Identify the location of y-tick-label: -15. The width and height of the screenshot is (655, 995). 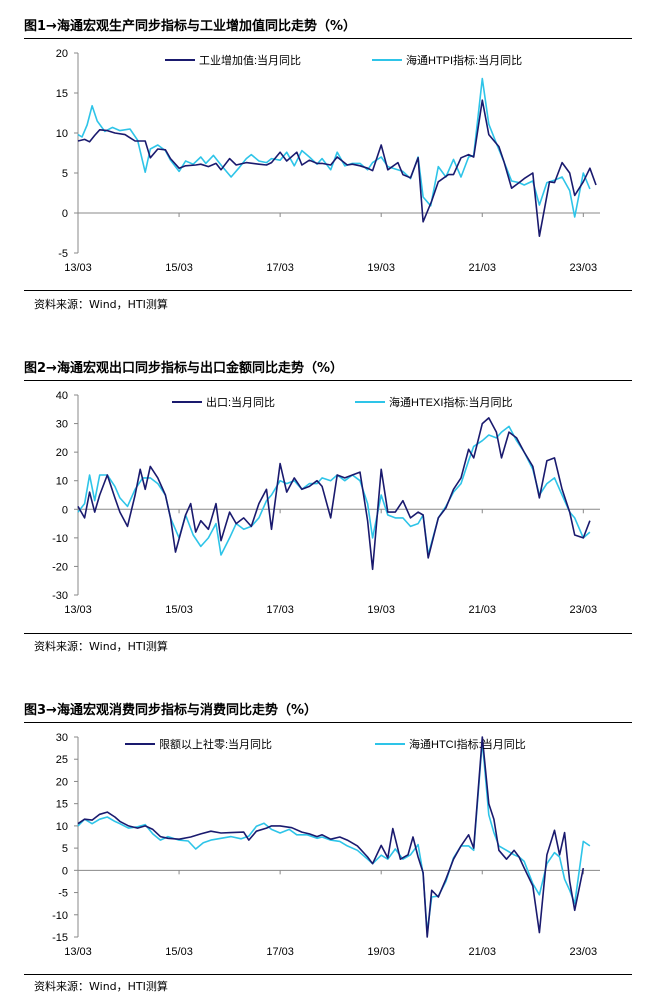
(60, 938).